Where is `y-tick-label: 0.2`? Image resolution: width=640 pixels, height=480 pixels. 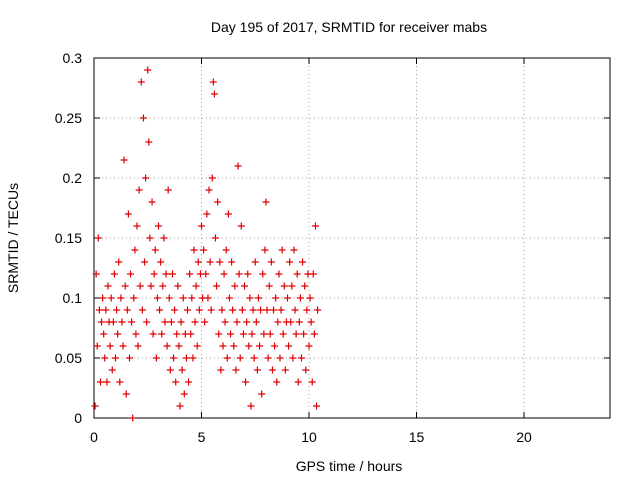 y-tick-label: 0.2 is located at coordinates (73, 178).